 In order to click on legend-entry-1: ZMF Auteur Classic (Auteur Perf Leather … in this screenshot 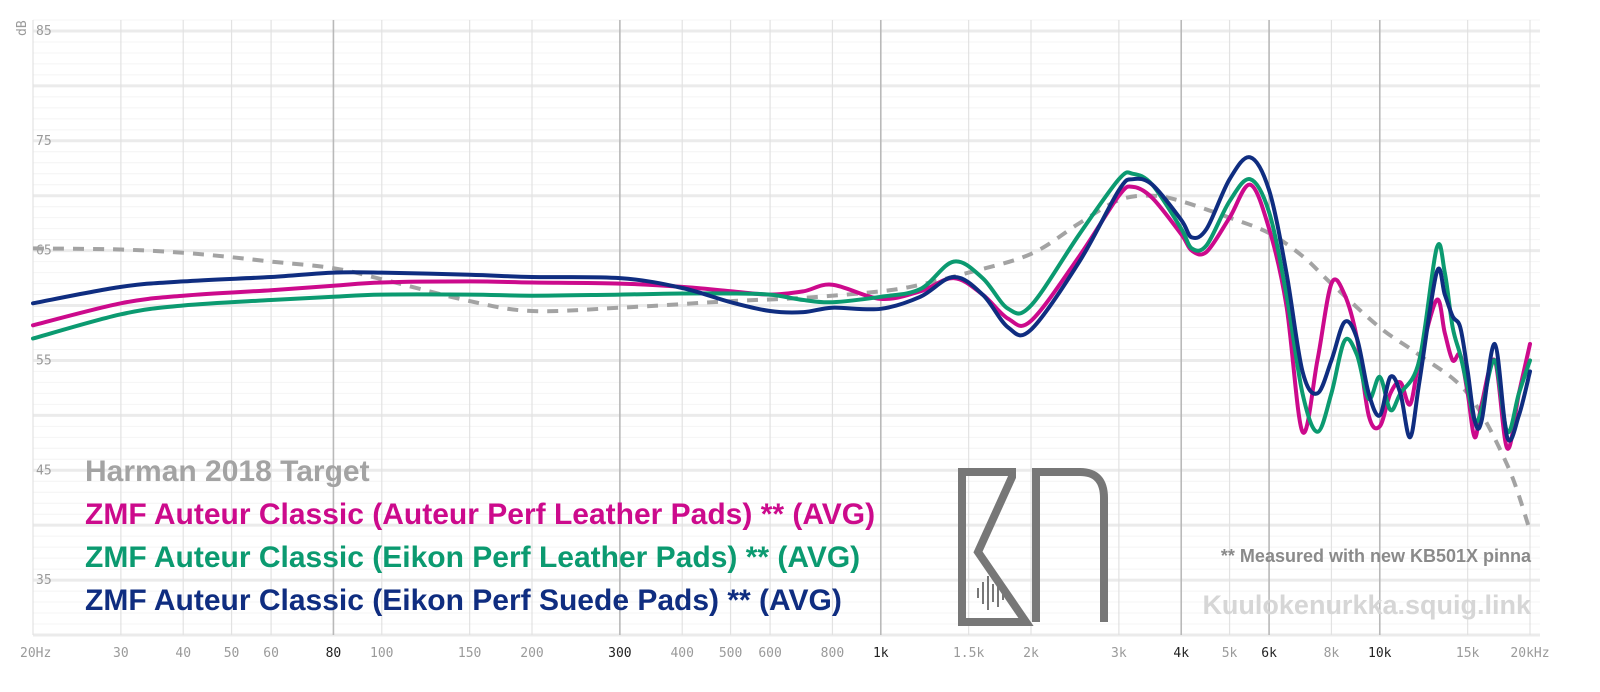, I will do `click(480, 514)`.